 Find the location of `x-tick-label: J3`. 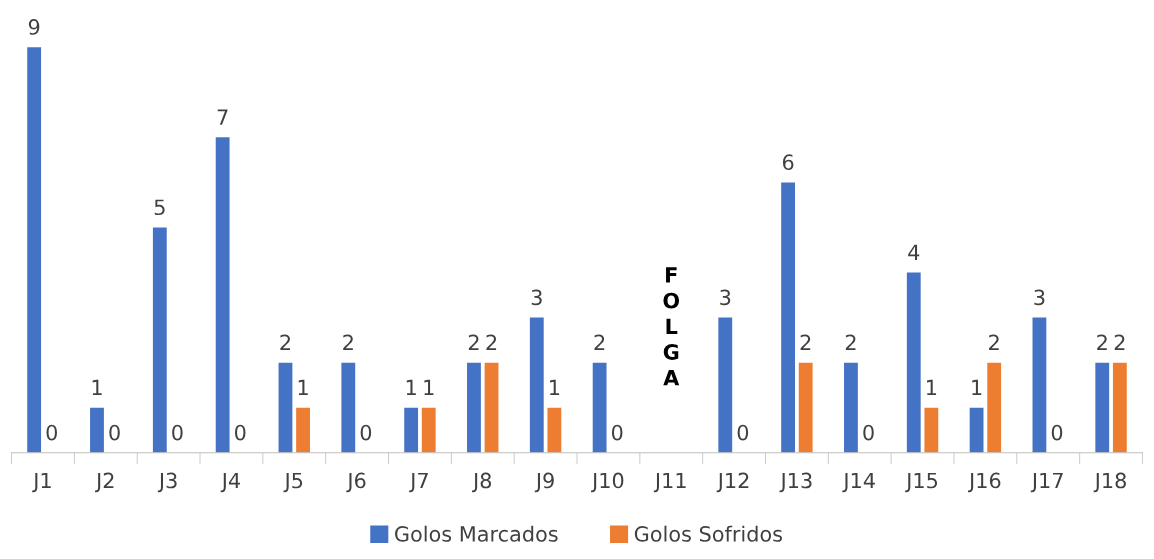

x-tick-label: J3 is located at coordinates (167, 482).